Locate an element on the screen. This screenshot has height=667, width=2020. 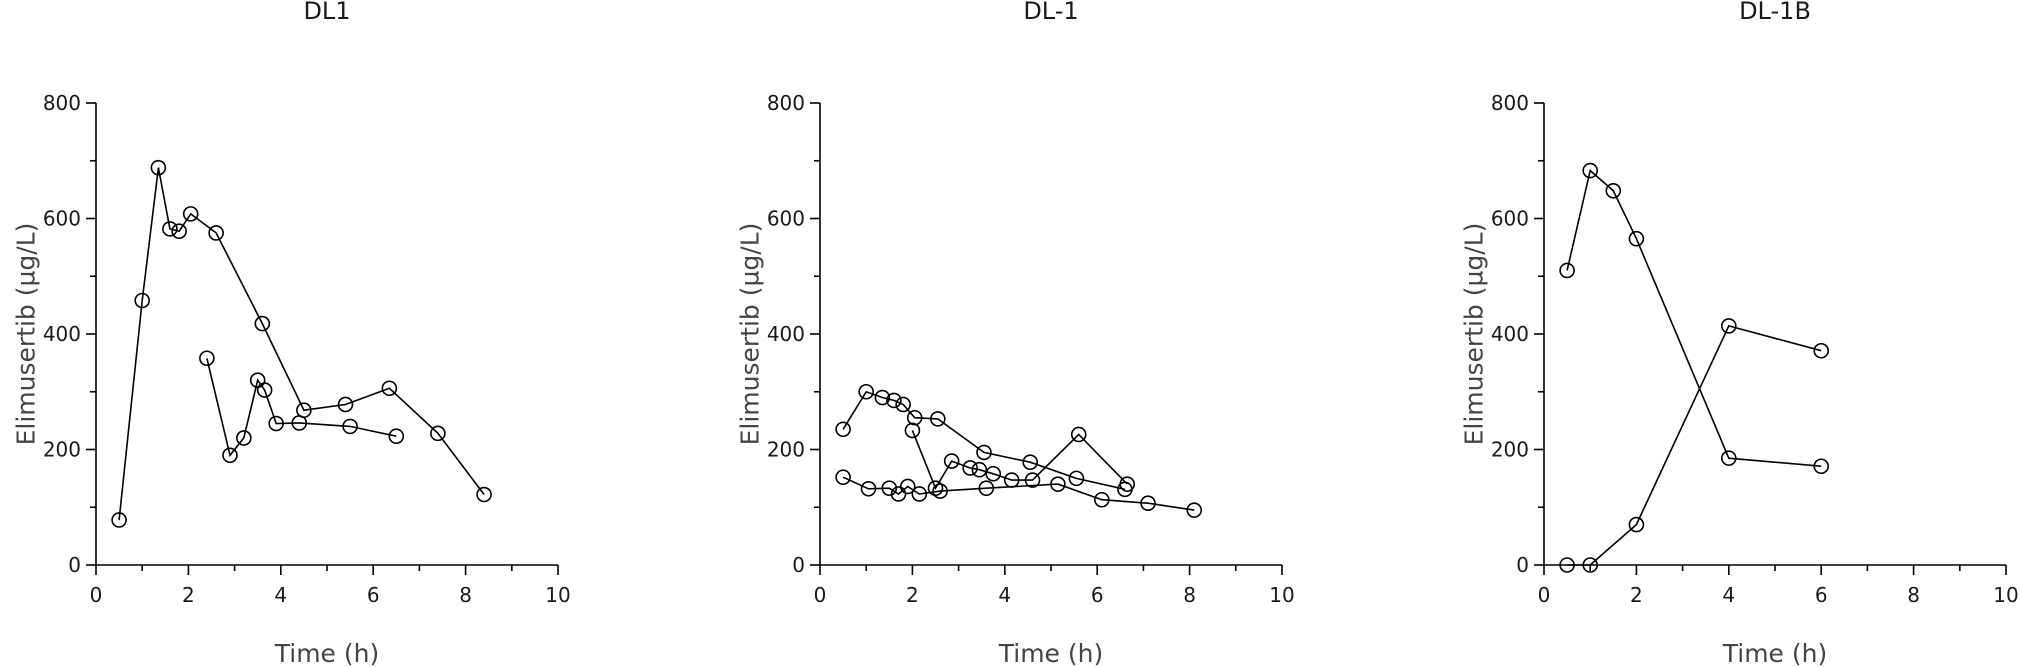
panel-title: DL-1 is located at coordinates (1050, 12).